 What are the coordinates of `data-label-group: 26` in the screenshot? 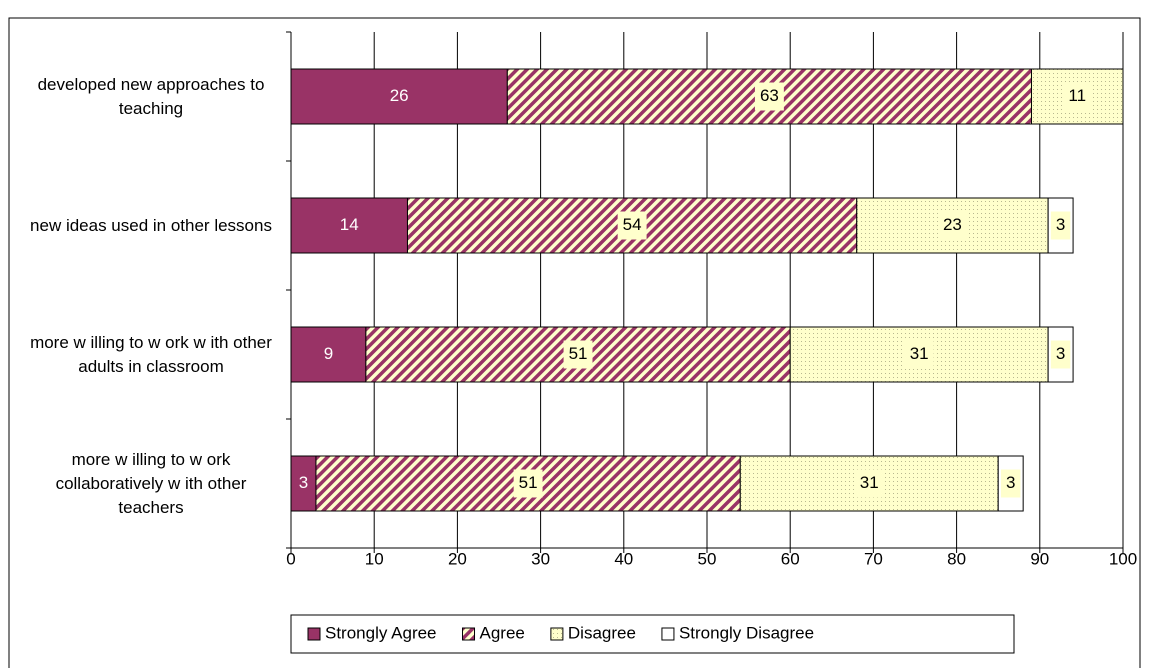 It's located at (399, 95).